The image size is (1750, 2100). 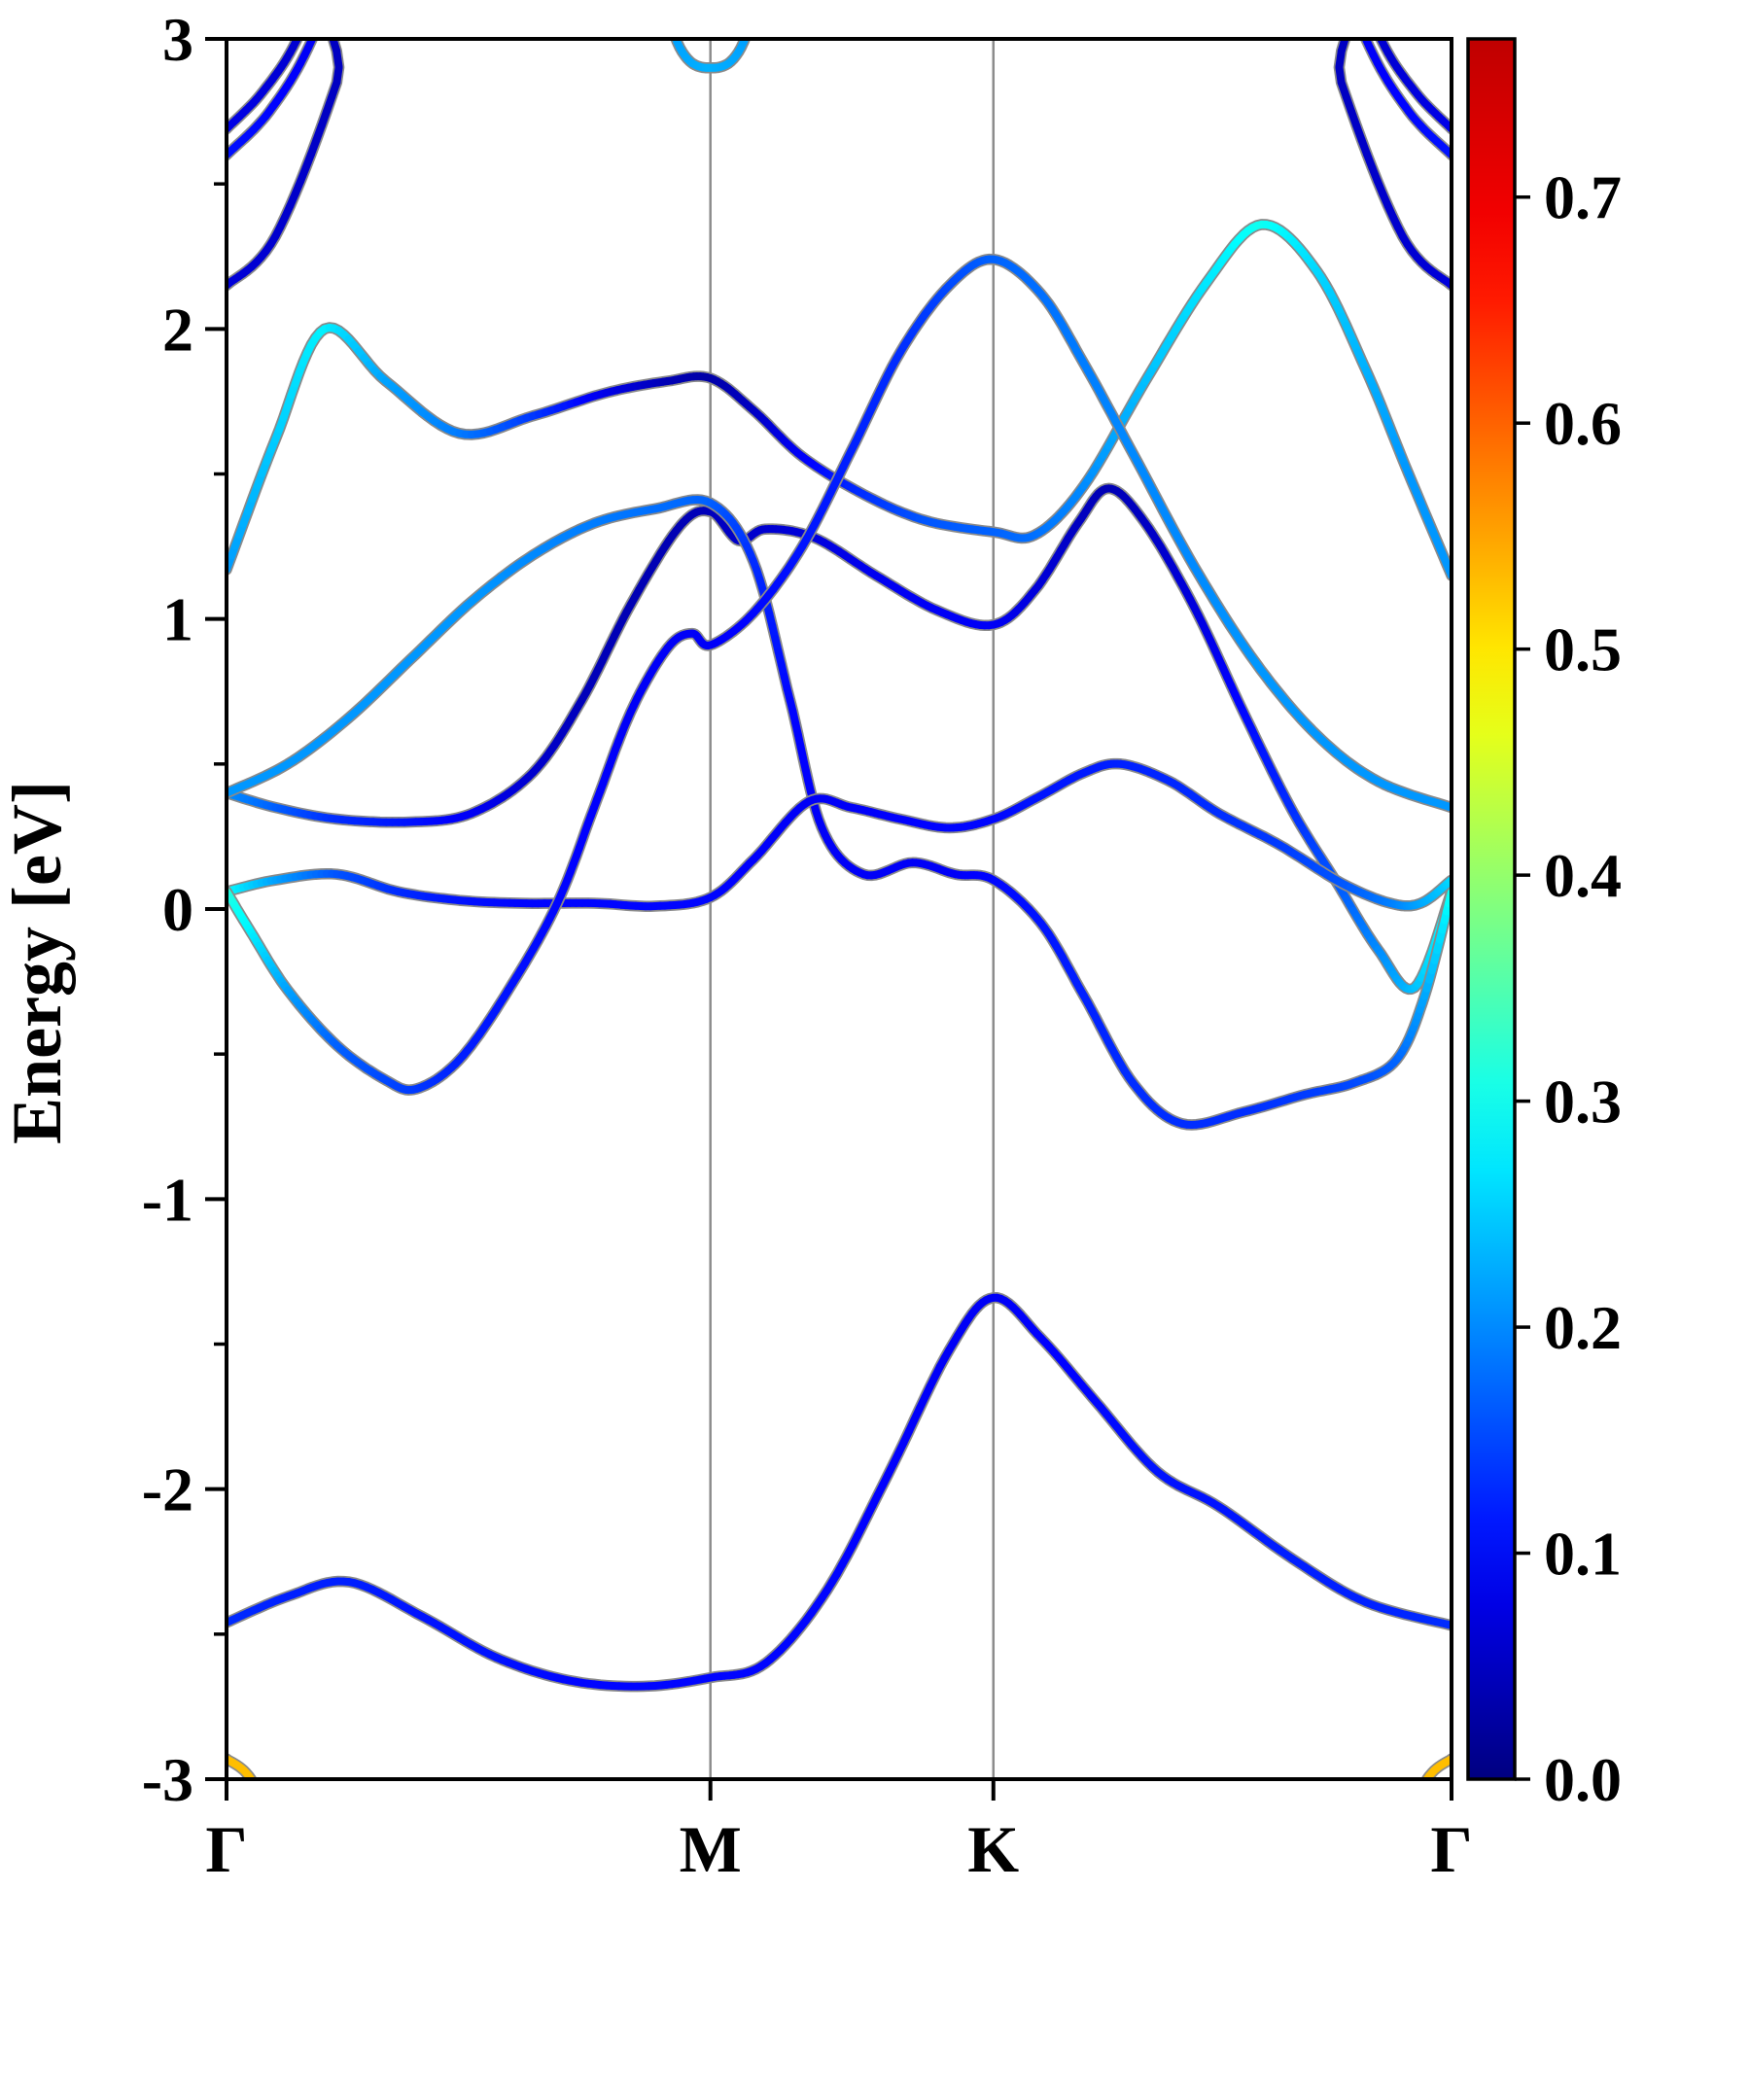 What do you see at coordinates (177, 619) in the screenshot?
I see `y-tick-label: 1` at bounding box center [177, 619].